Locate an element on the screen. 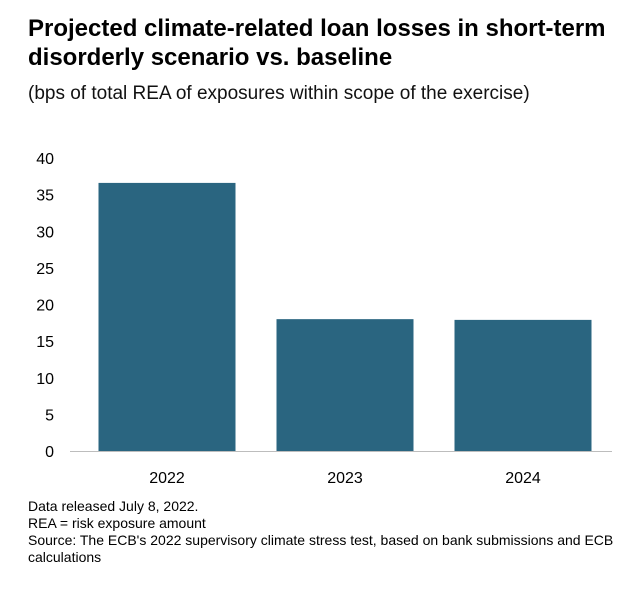  y-tick-label: 40 is located at coordinates (45, 159).